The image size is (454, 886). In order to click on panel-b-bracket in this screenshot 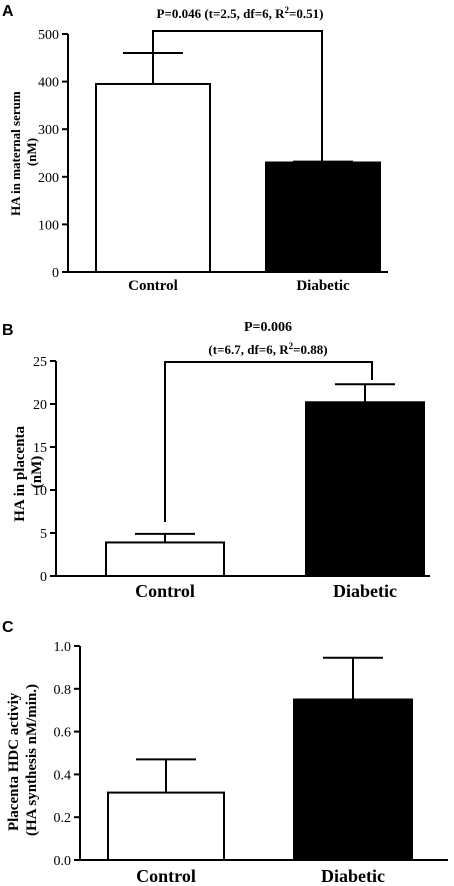, I will do `click(268, 441)`.